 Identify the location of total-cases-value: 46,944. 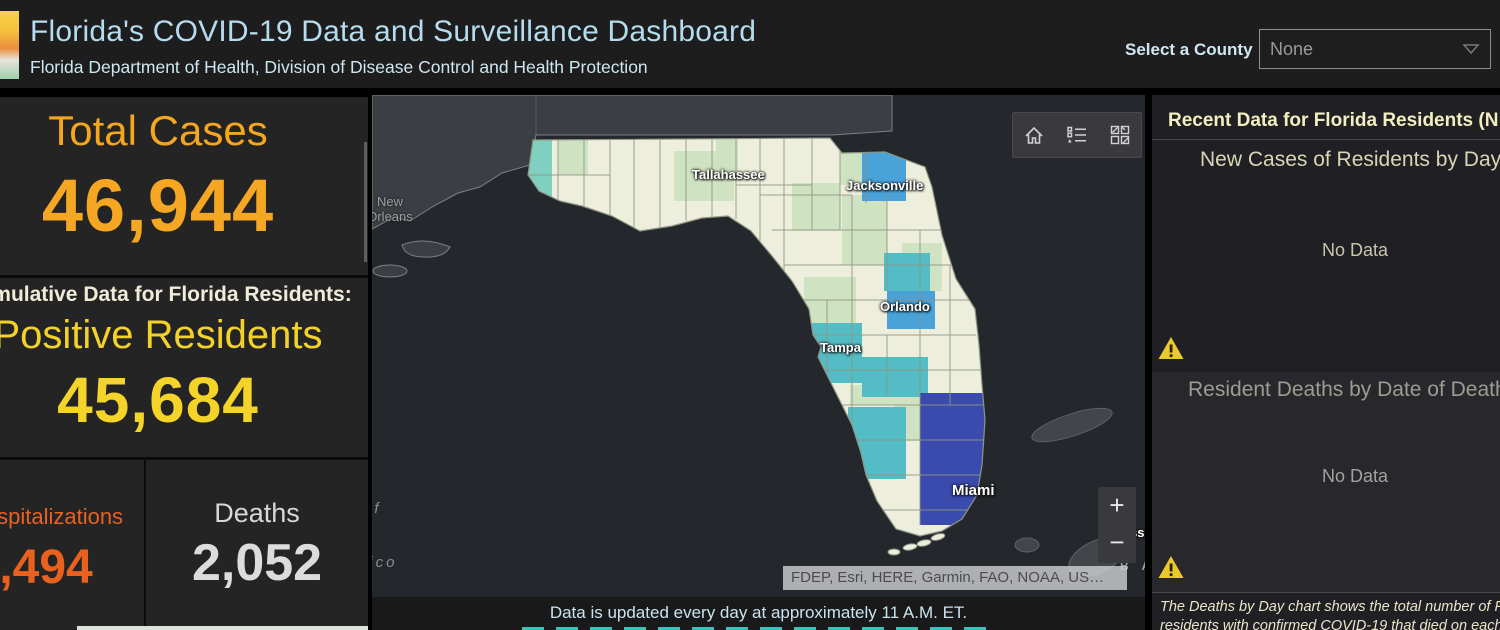
(158, 205).